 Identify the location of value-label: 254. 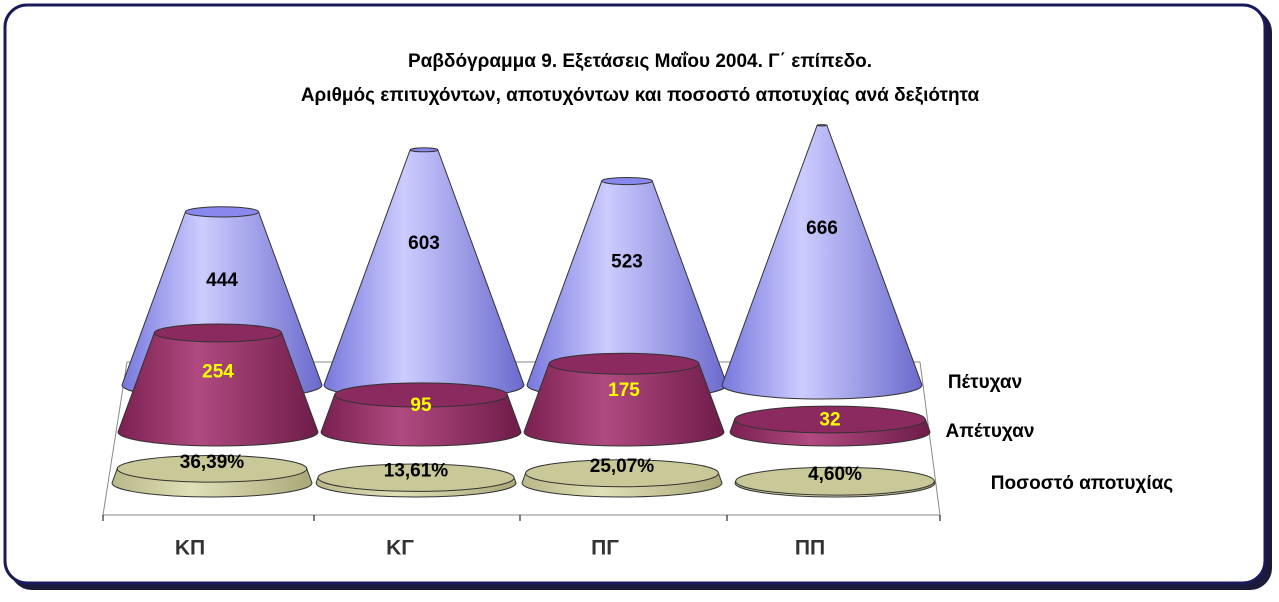
(218, 372).